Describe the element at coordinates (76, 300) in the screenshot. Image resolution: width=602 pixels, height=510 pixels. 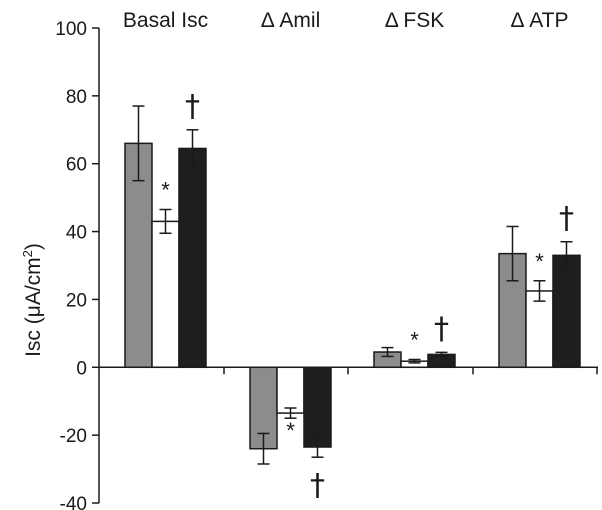
I see `y-tick-label: 20` at that location.